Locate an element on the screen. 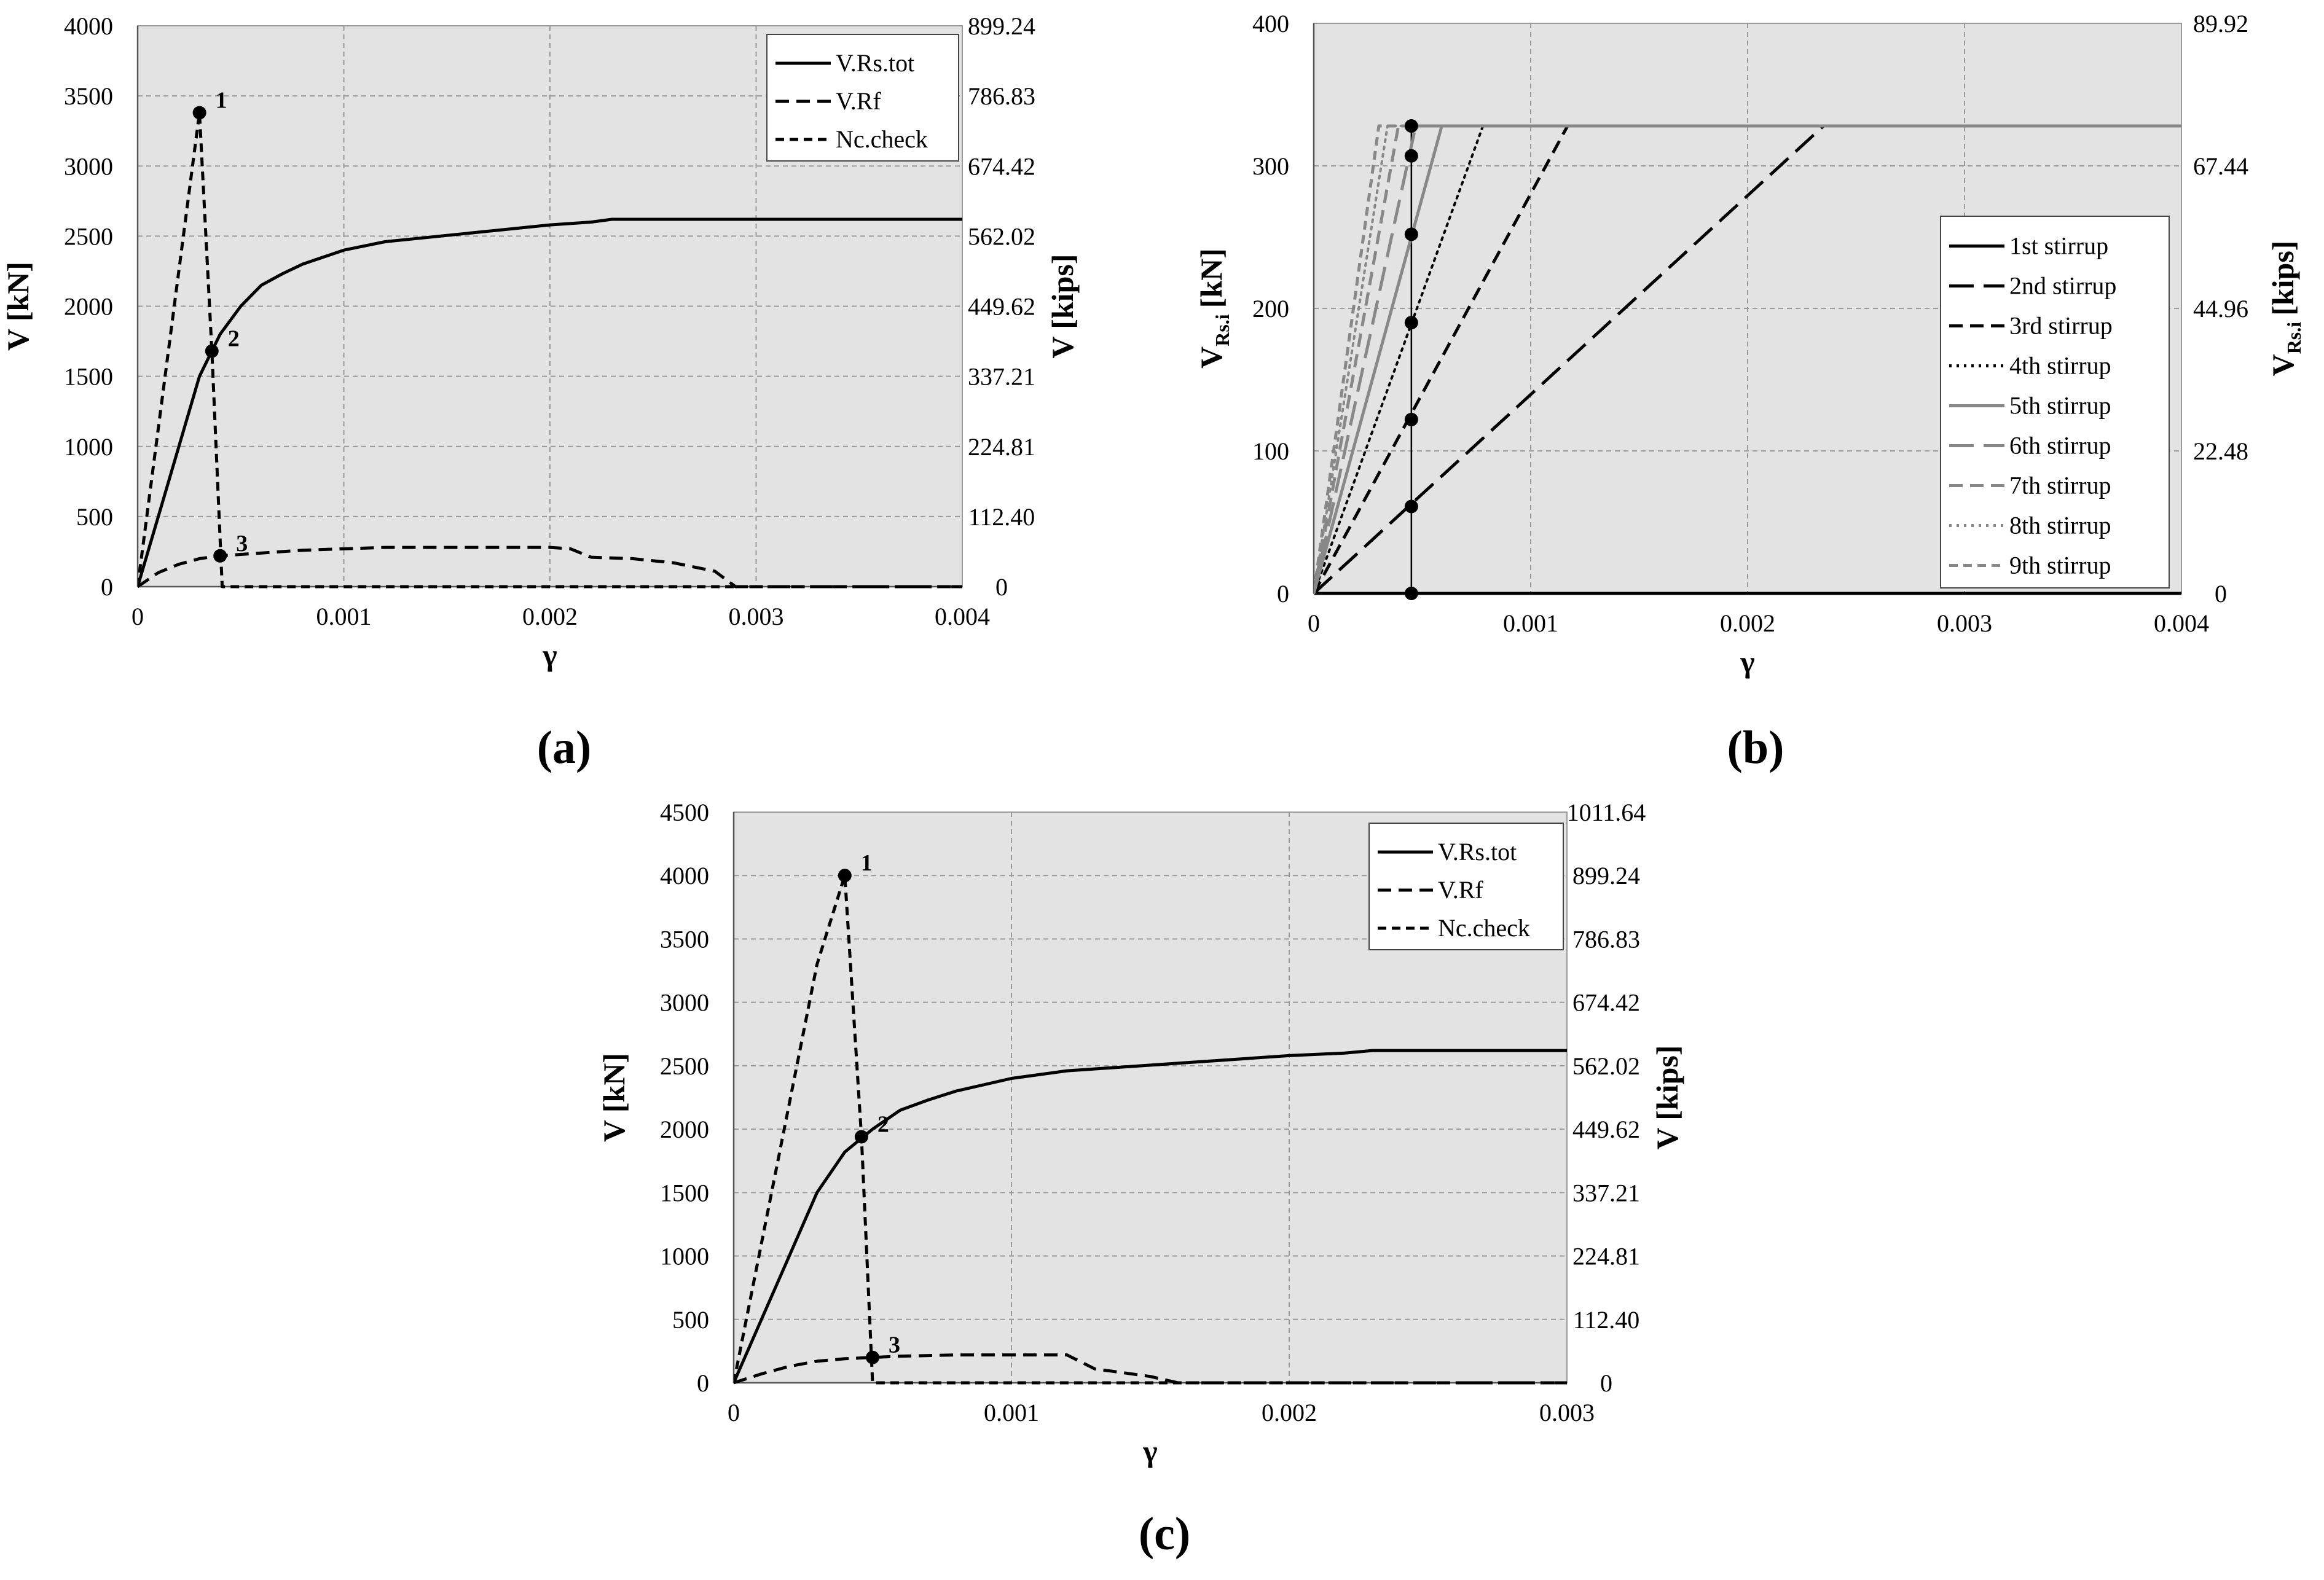  y-tick-label: 300 is located at coordinates (1270, 166).